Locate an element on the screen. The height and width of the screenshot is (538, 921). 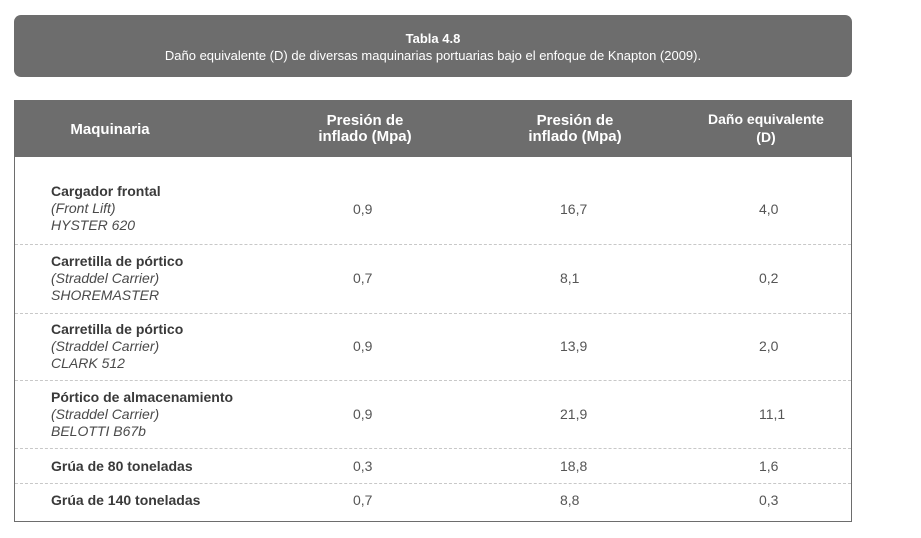
row-model: HYSTER 620 is located at coordinates (93, 225).